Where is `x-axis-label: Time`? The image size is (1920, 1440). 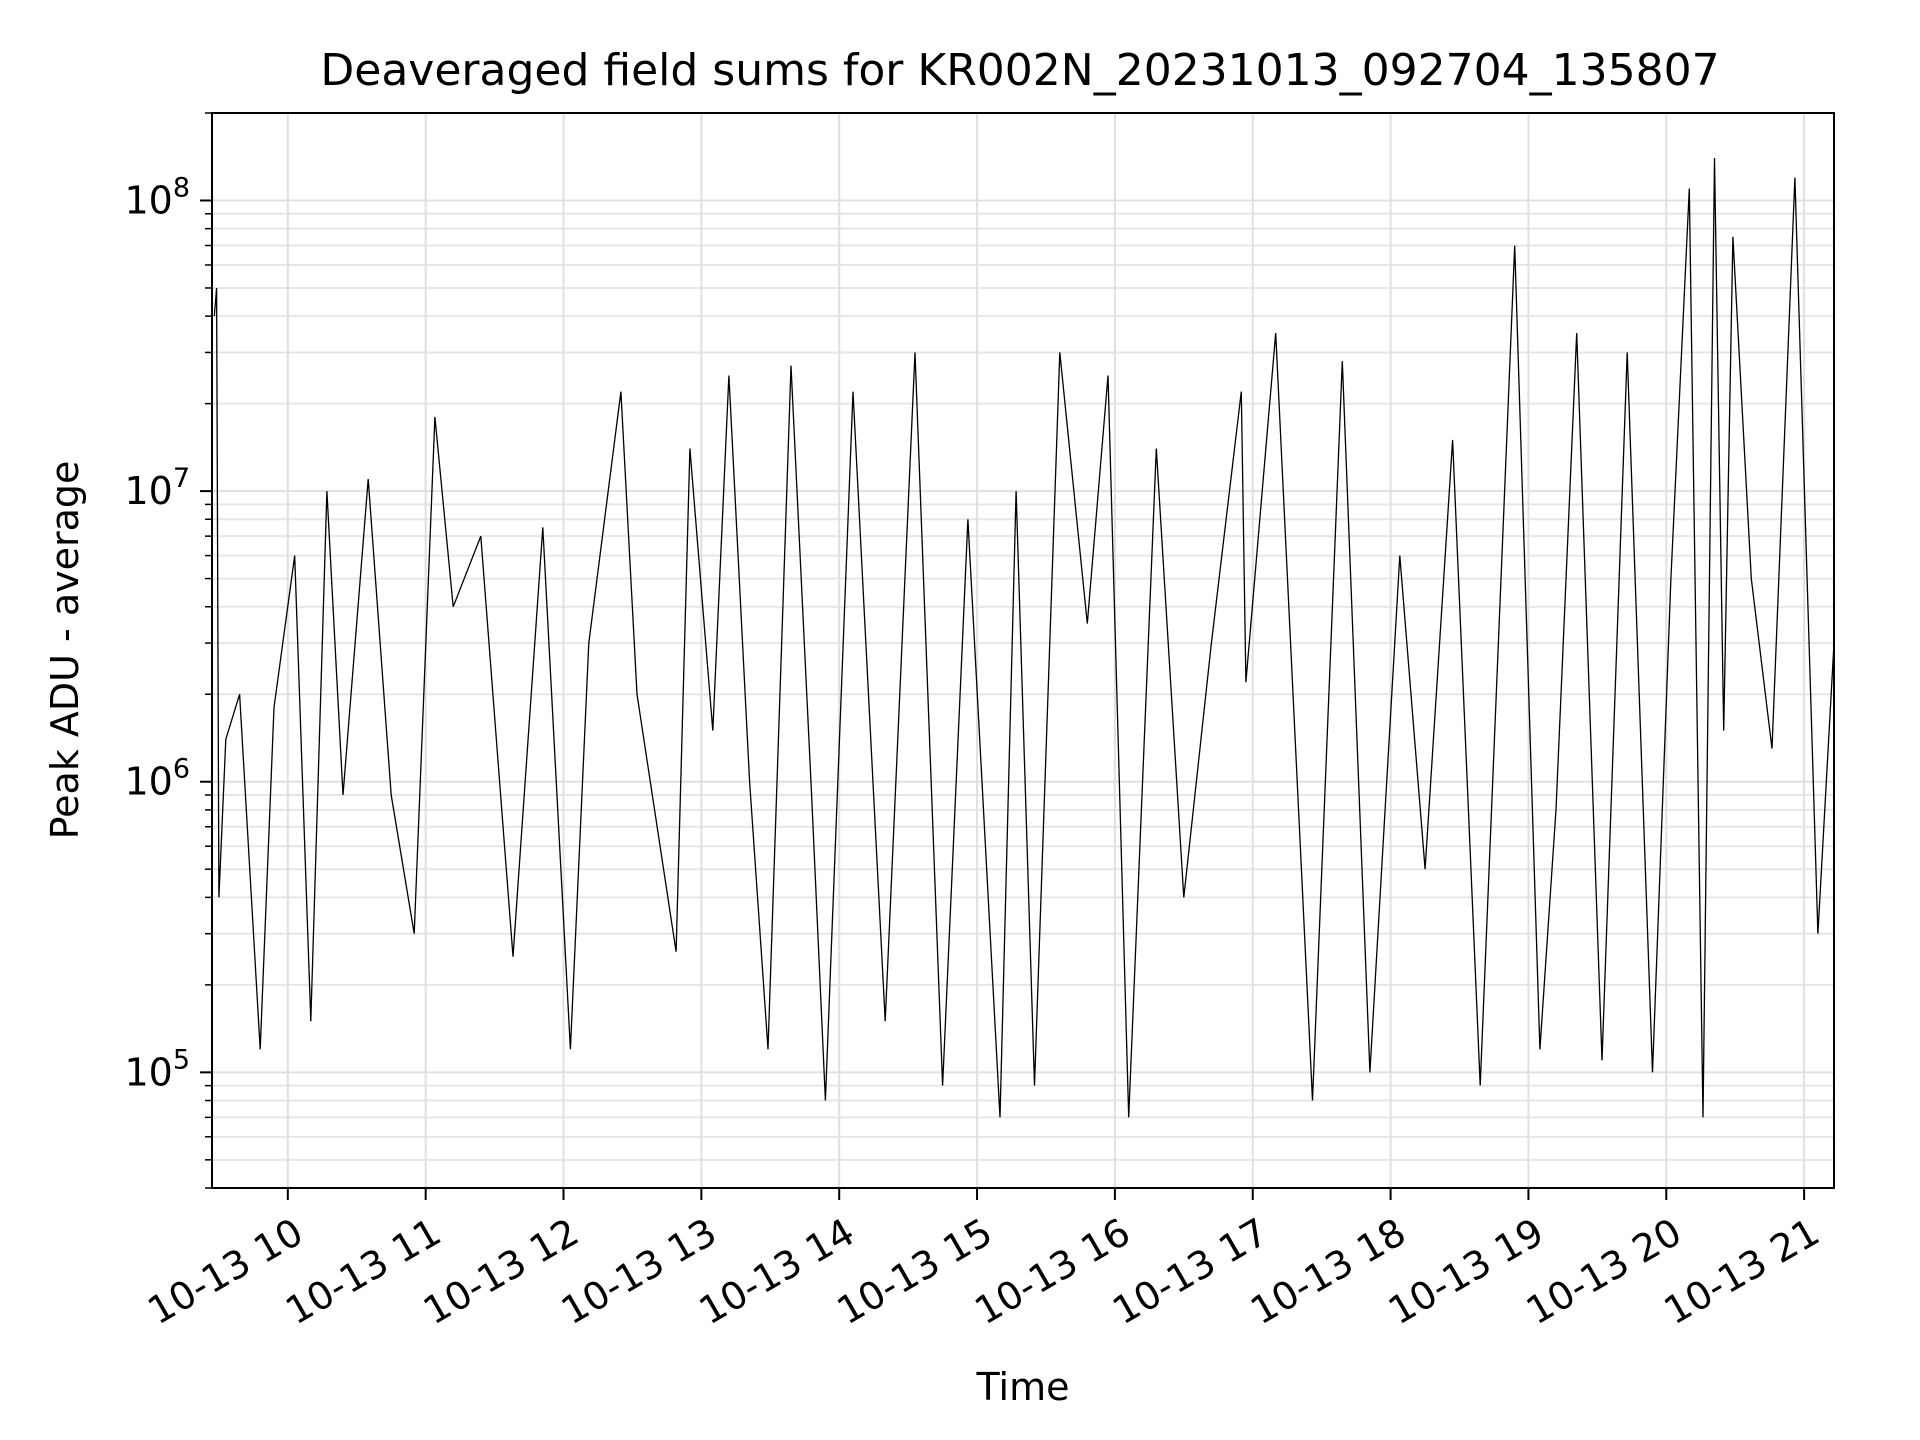
x-axis-label: Time is located at coordinates (1023, 1387).